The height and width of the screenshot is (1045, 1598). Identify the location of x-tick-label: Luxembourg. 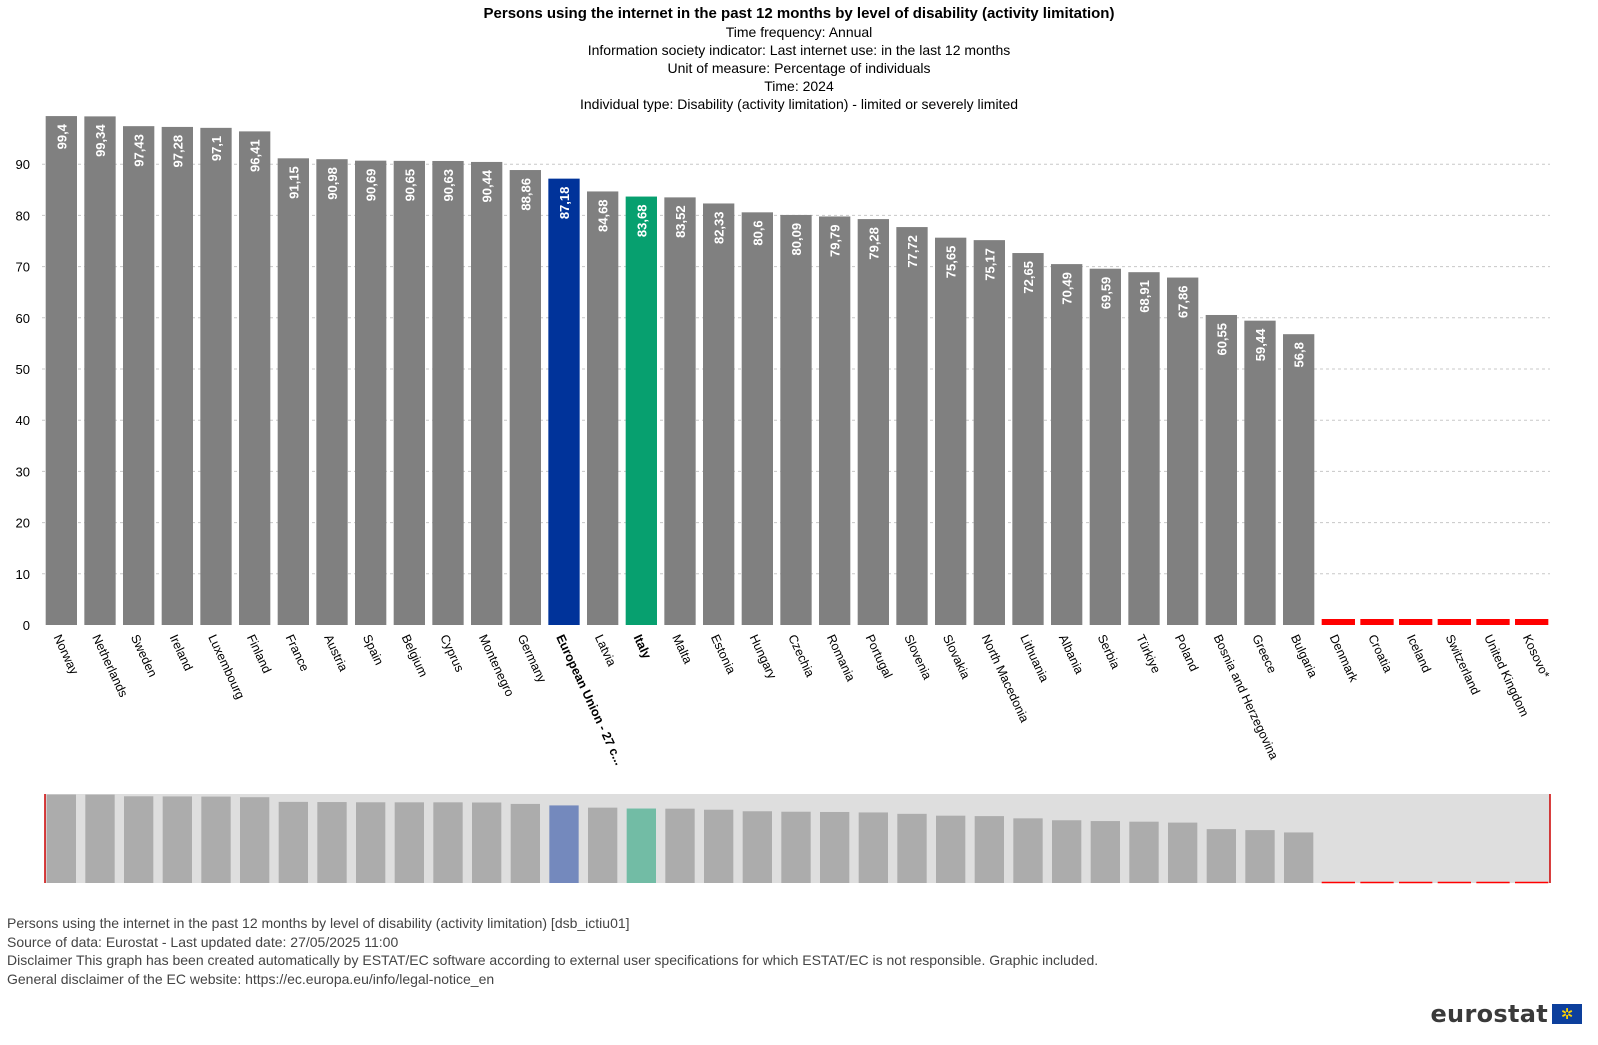
(226, 666).